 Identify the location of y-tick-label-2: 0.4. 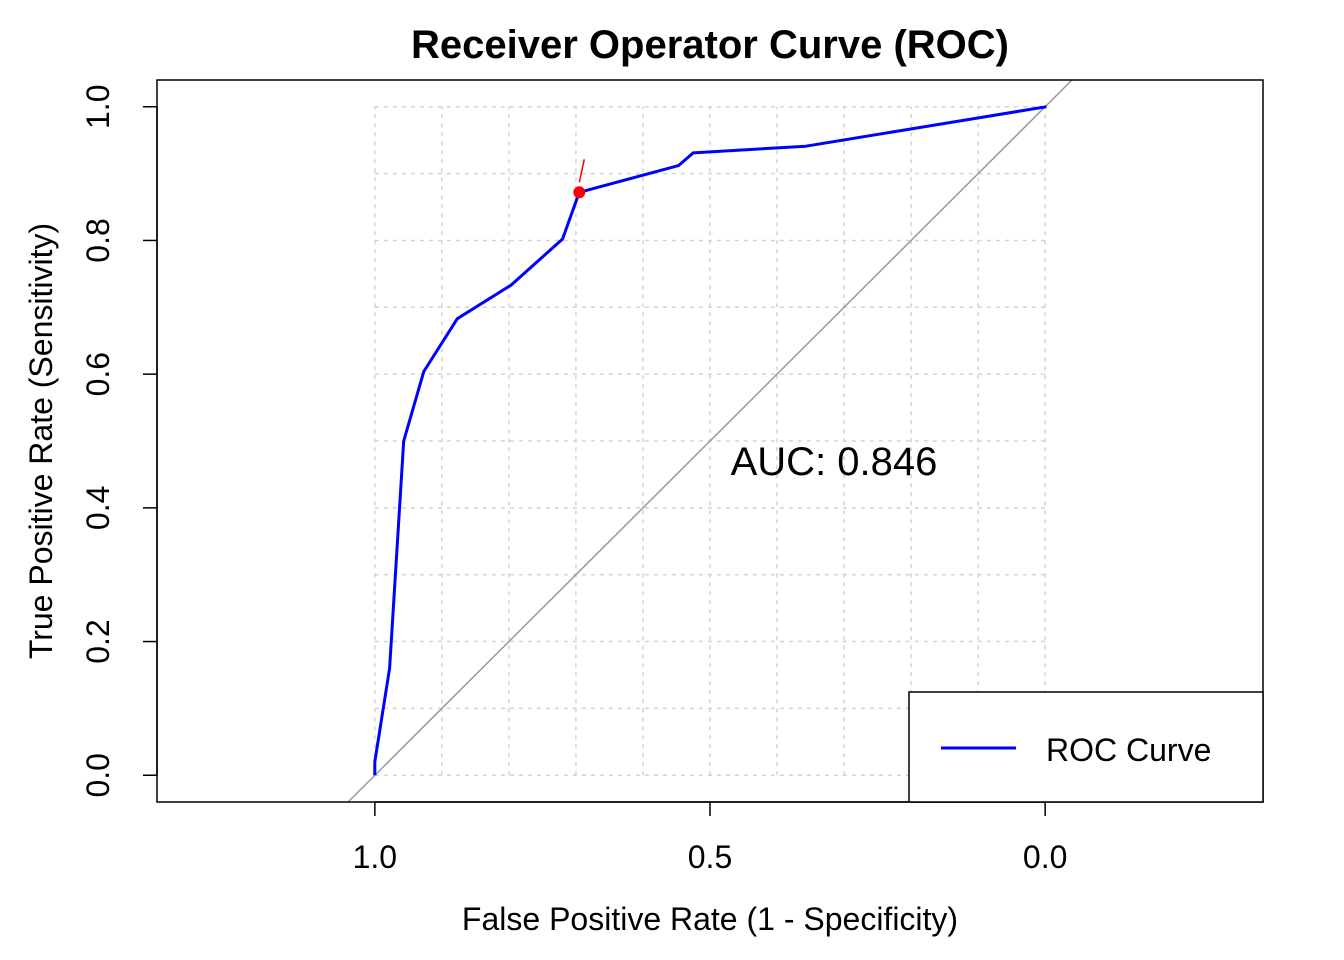
(98, 508).